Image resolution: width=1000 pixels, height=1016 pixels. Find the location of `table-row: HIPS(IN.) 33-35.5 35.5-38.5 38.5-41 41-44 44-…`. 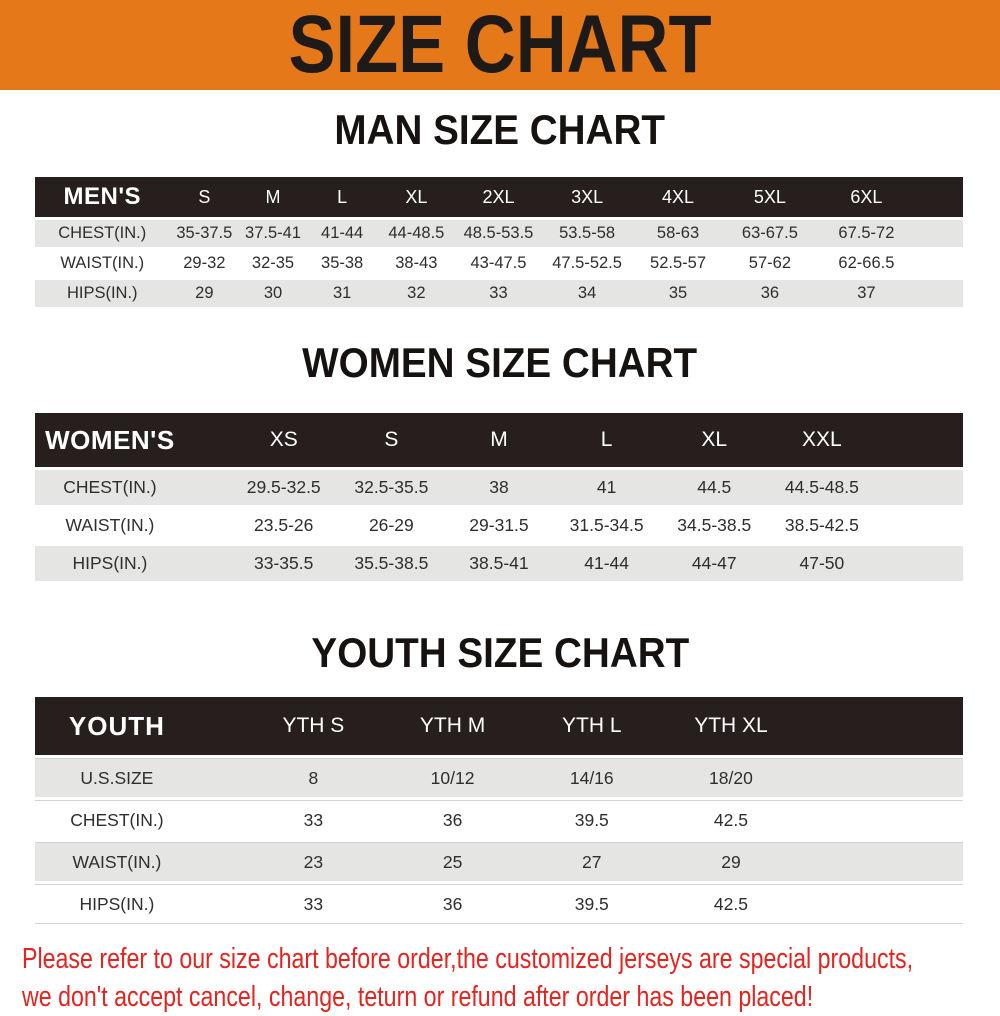

table-row: HIPS(IN.) 33-35.5 35.5-38.5 38.5-41 41-44 44-… is located at coordinates (499, 563).